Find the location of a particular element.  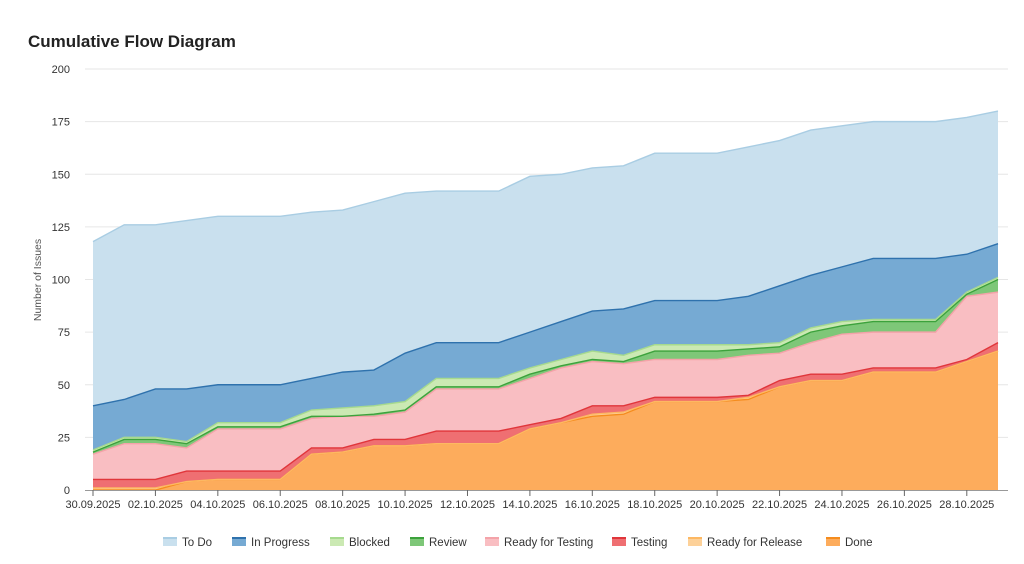

x-tick-label: 26.10.2025 is located at coordinates (904, 505).